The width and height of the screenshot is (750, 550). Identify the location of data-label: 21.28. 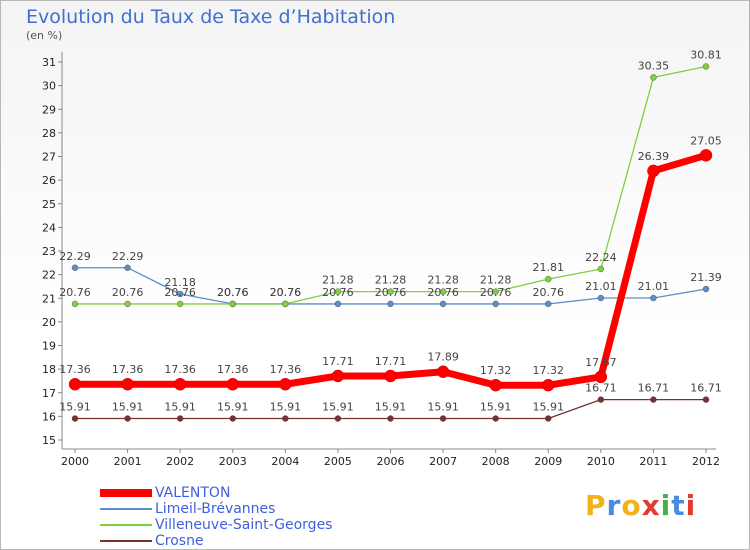
(496, 280).